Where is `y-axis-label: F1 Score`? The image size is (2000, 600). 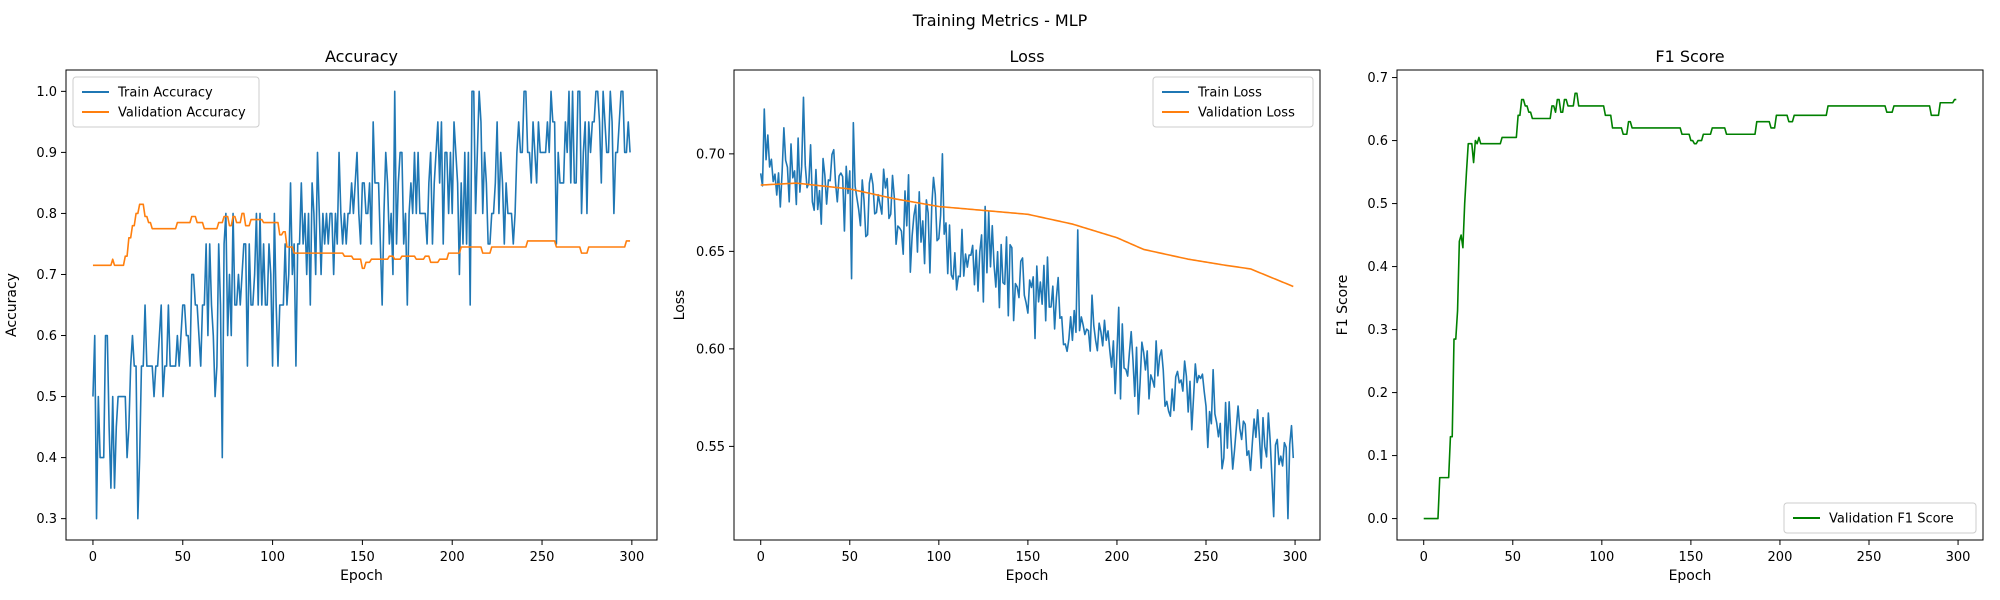 y-axis-label: F1 Score is located at coordinates (1343, 305).